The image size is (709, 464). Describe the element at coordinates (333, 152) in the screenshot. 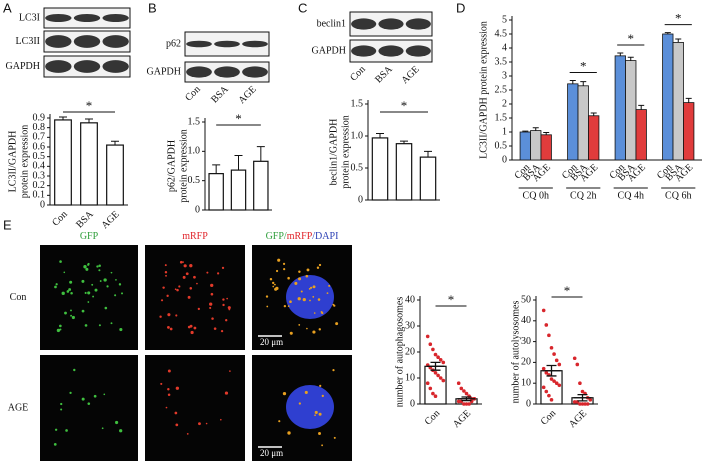

I see `y-axis-label: beclin1/GAPDH` at that location.